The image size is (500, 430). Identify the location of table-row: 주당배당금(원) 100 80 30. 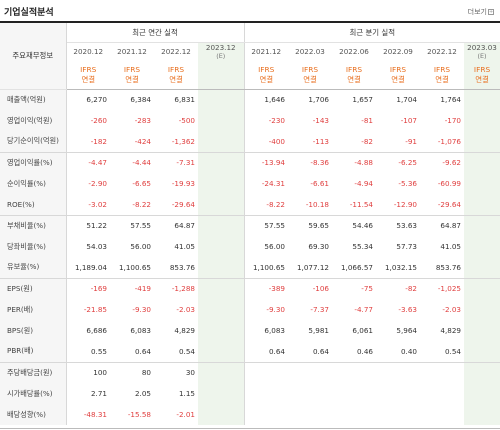
(250, 372).